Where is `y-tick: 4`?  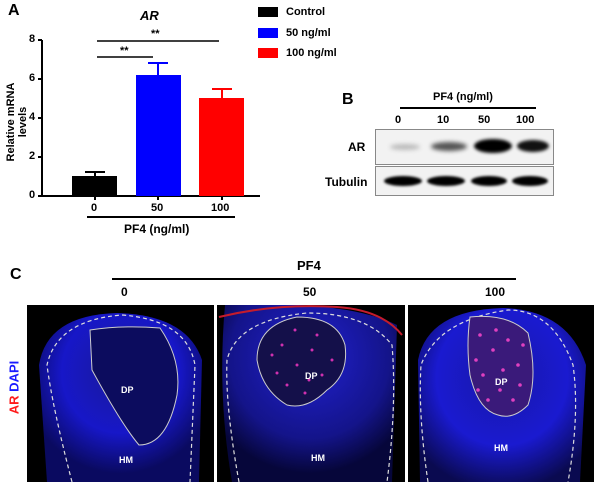
y-tick: 4 is located at coordinates (32, 117).